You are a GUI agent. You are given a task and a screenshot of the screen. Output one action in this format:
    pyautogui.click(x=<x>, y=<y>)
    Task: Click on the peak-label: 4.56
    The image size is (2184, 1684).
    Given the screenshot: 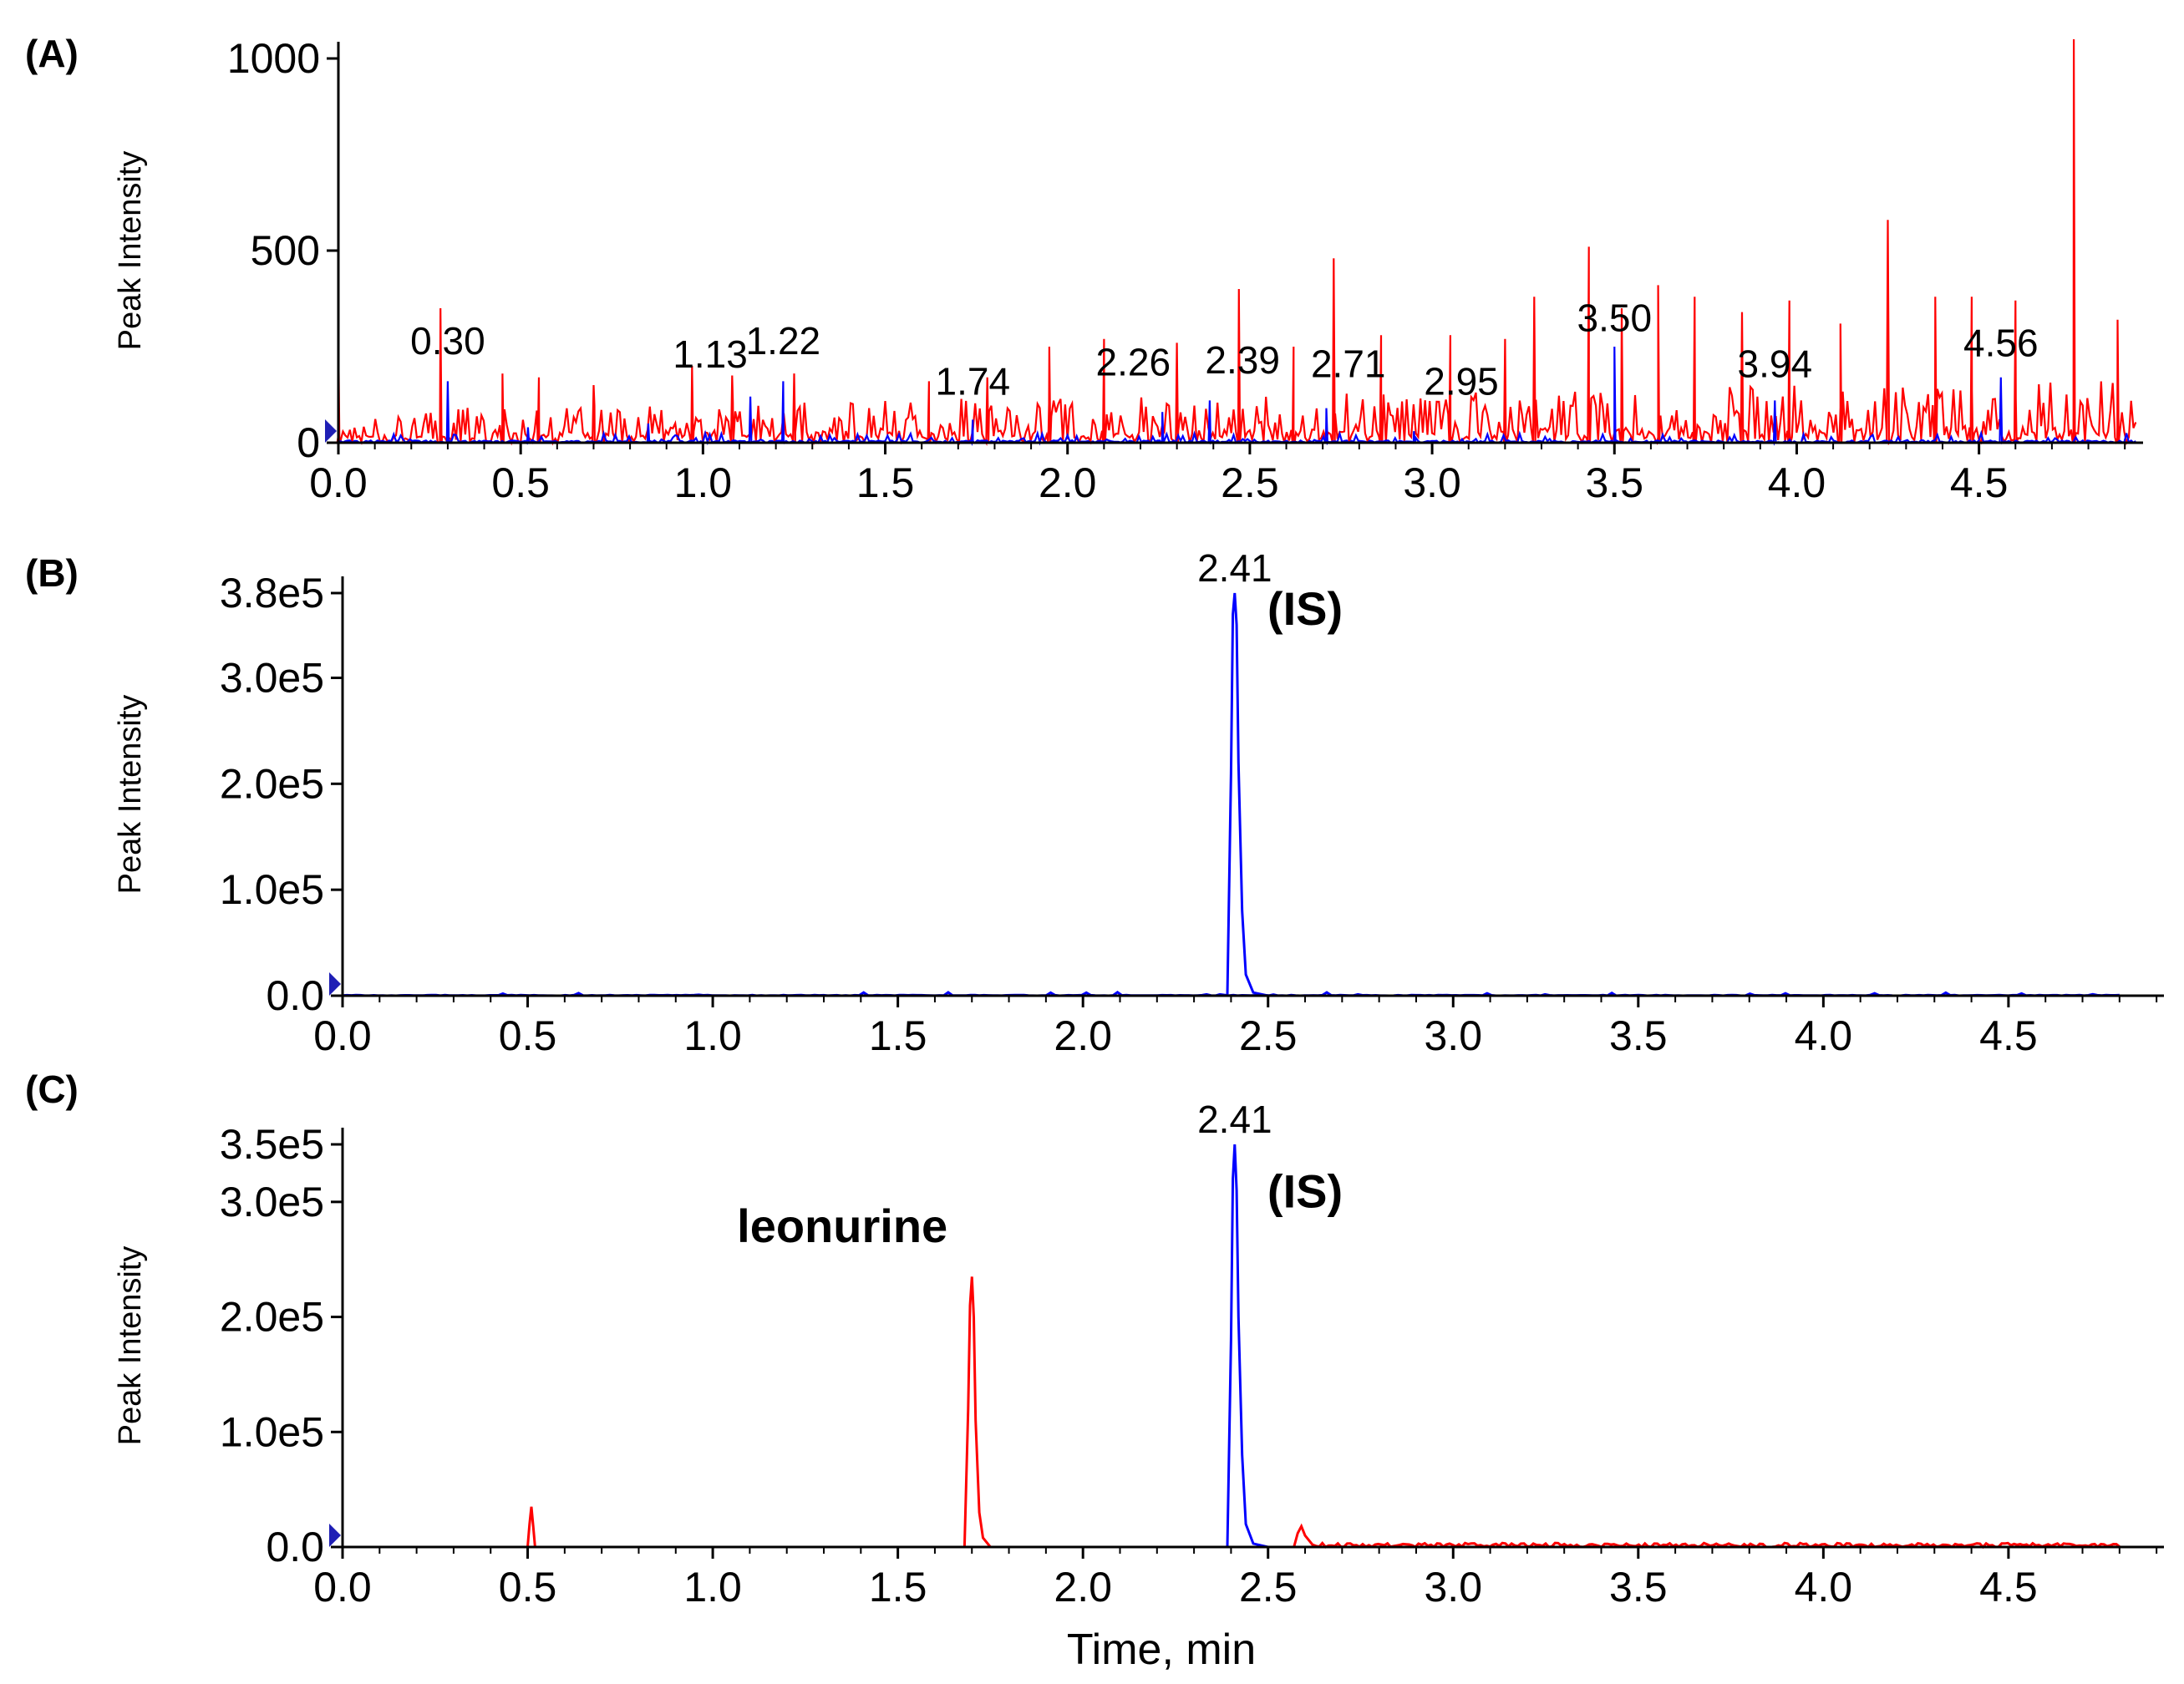 What is the action you would take?
    pyautogui.click(x=2001, y=342)
    